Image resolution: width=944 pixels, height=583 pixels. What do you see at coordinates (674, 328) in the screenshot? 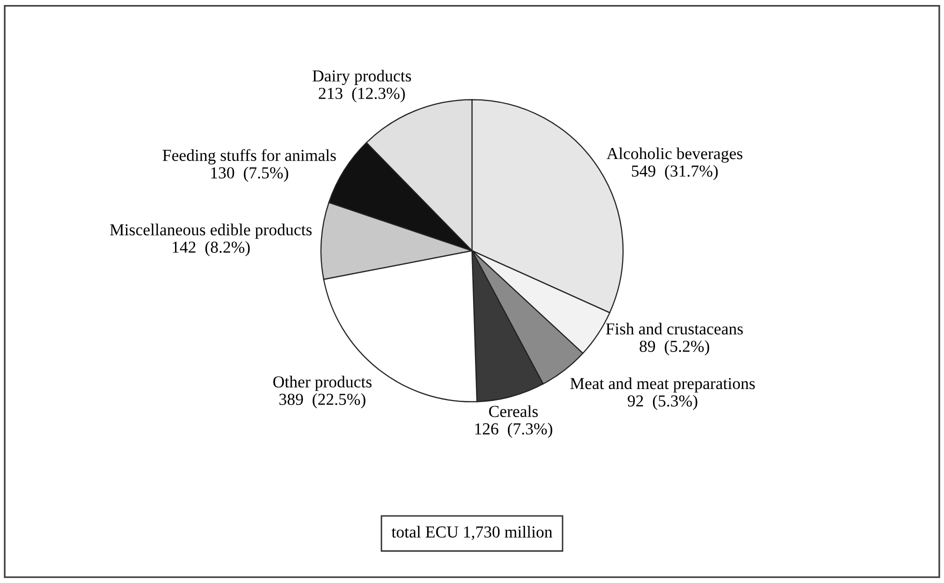
I see `slice-label: Fish and crustaceans` at bounding box center [674, 328].